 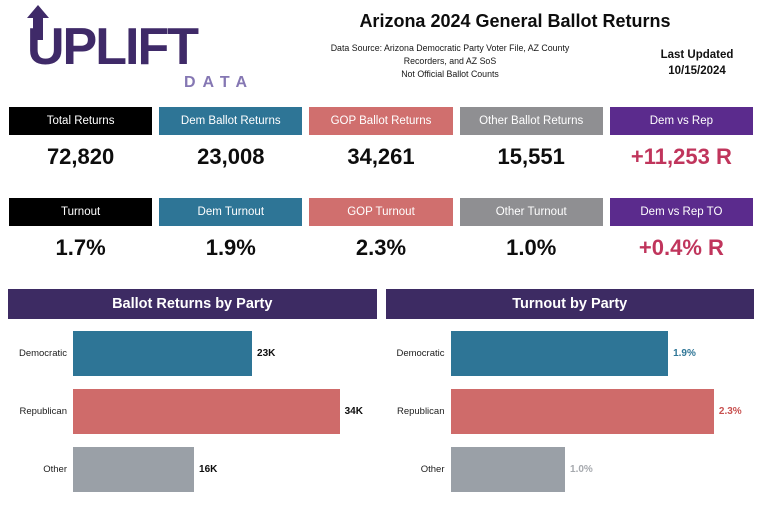 What do you see at coordinates (531, 247) in the screenshot?
I see `card-value: 1.0%` at bounding box center [531, 247].